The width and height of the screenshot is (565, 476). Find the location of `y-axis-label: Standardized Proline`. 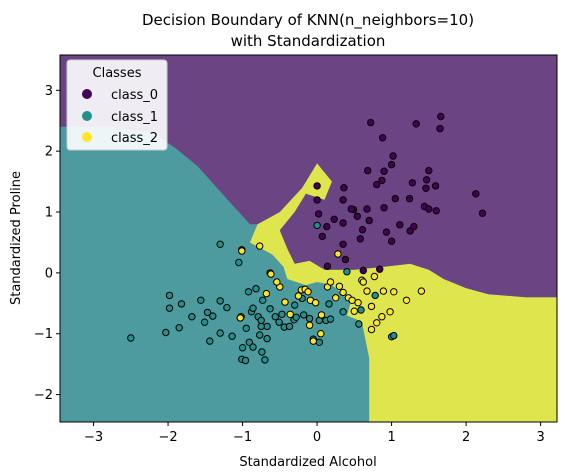

y-axis-label: Standardized Proline is located at coordinates (16, 238).